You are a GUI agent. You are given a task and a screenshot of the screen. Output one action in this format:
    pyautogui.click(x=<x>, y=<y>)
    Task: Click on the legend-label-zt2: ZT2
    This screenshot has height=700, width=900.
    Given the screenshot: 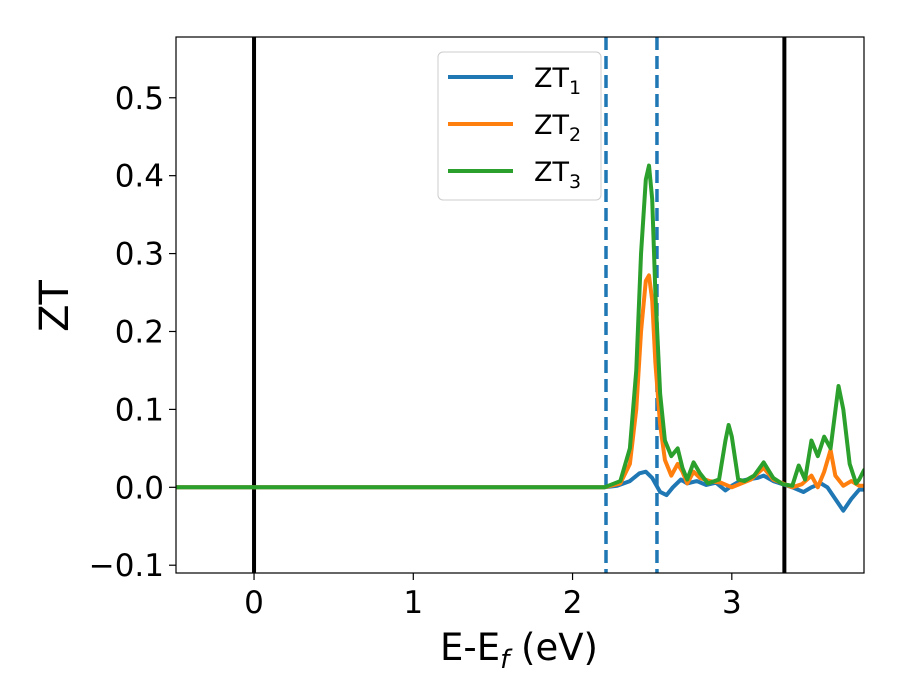 What is the action you would take?
    pyautogui.click(x=557, y=128)
    